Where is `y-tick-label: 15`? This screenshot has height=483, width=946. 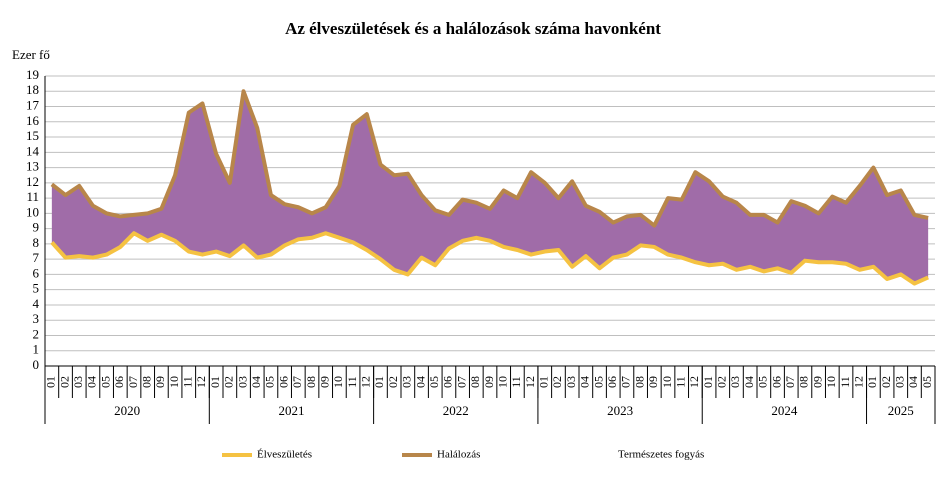
y-tick-label: 15 is located at coordinates (32, 135).